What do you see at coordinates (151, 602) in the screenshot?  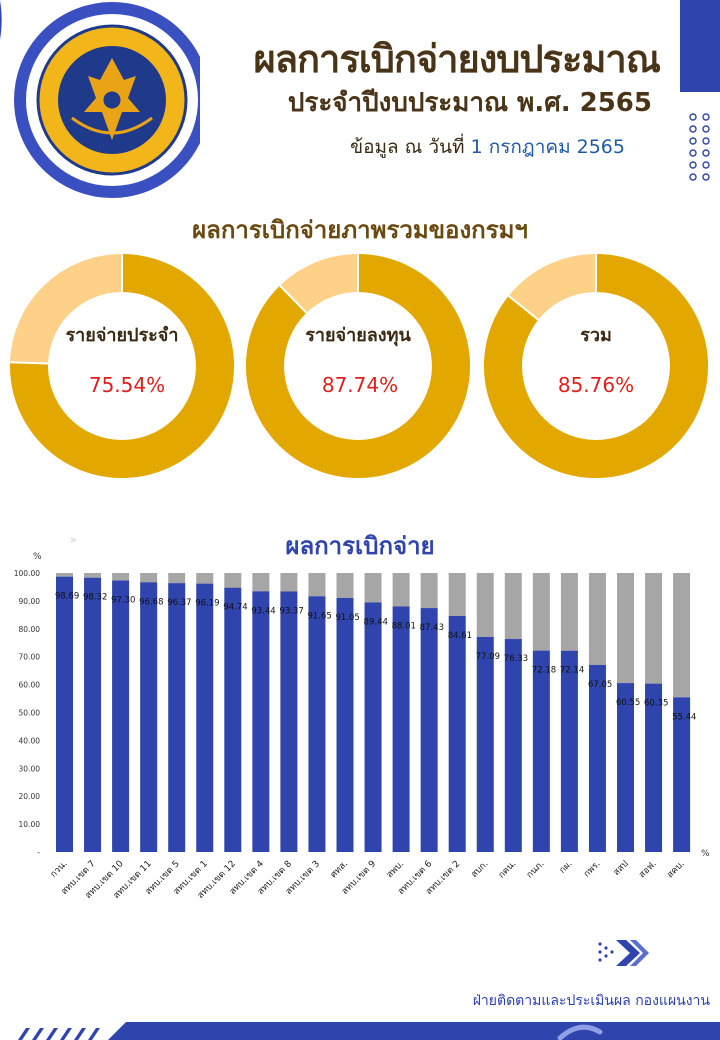 I see `bar-value-label: 96.68` at bounding box center [151, 602].